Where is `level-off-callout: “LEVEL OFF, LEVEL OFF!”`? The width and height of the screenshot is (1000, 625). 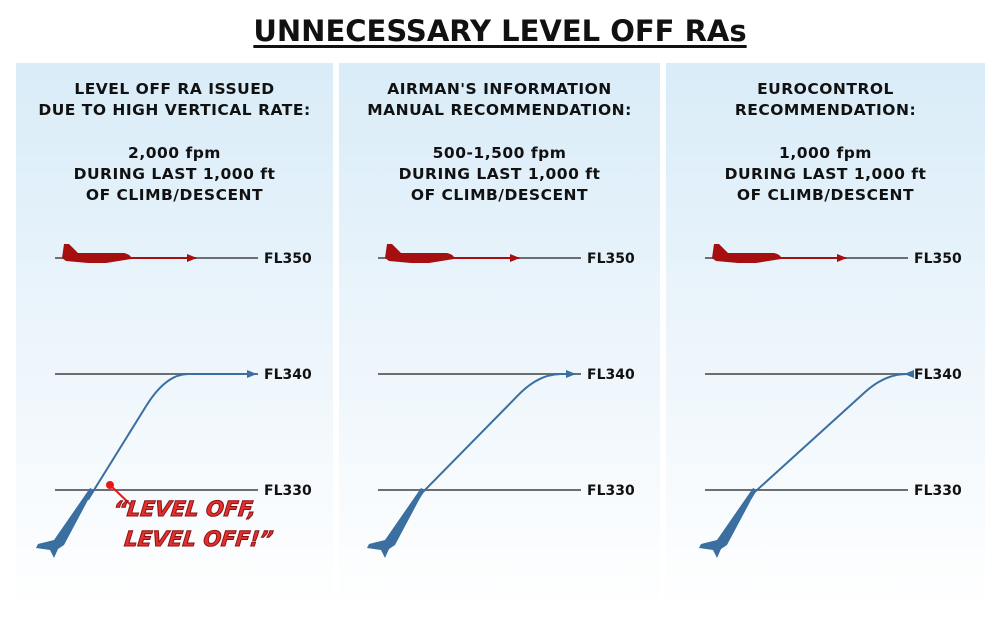
level-off-callout: “LEVEL OFF, LEVEL OFF!” is located at coordinates (193, 524).